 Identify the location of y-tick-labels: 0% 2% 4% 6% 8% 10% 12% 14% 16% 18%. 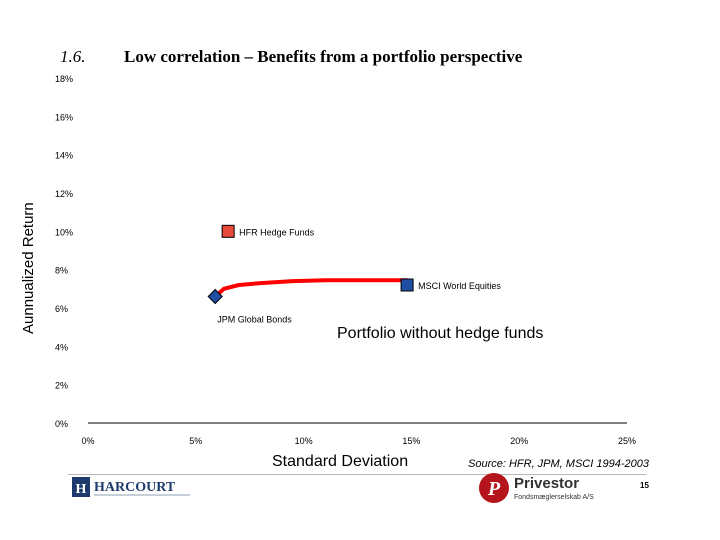
(64, 251).